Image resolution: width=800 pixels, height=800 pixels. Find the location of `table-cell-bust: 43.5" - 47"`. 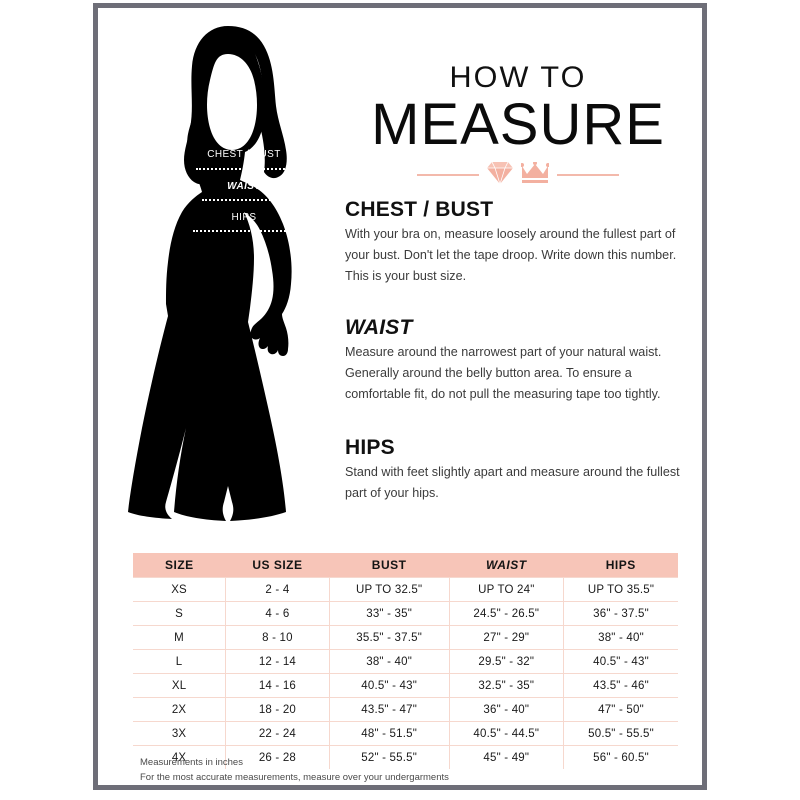

table-cell-bust: 43.5" - 47" is located at coordinates (389, 709).